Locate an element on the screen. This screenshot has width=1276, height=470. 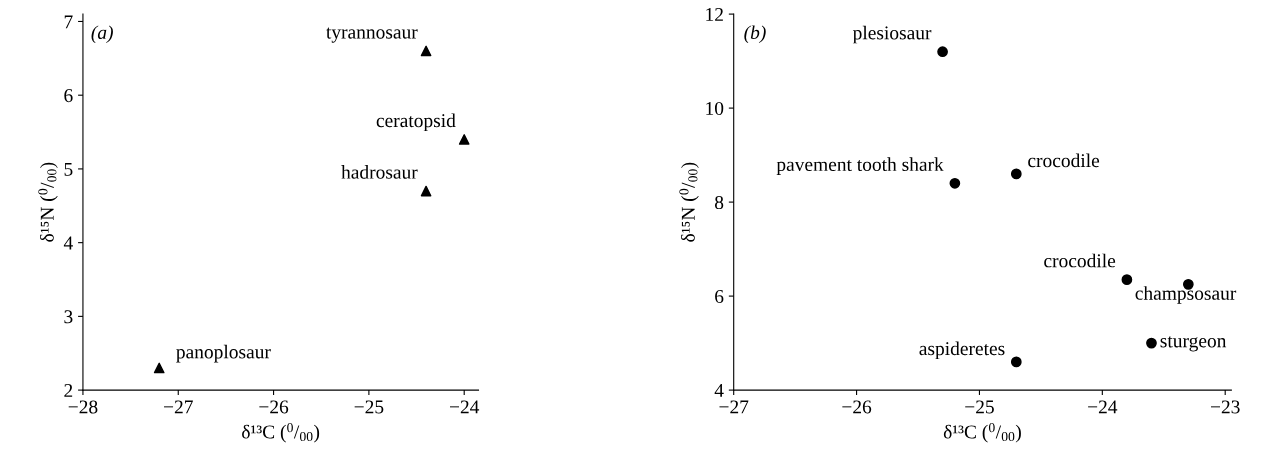
y-tick-label: 5 is located at coordinates (68, 169).